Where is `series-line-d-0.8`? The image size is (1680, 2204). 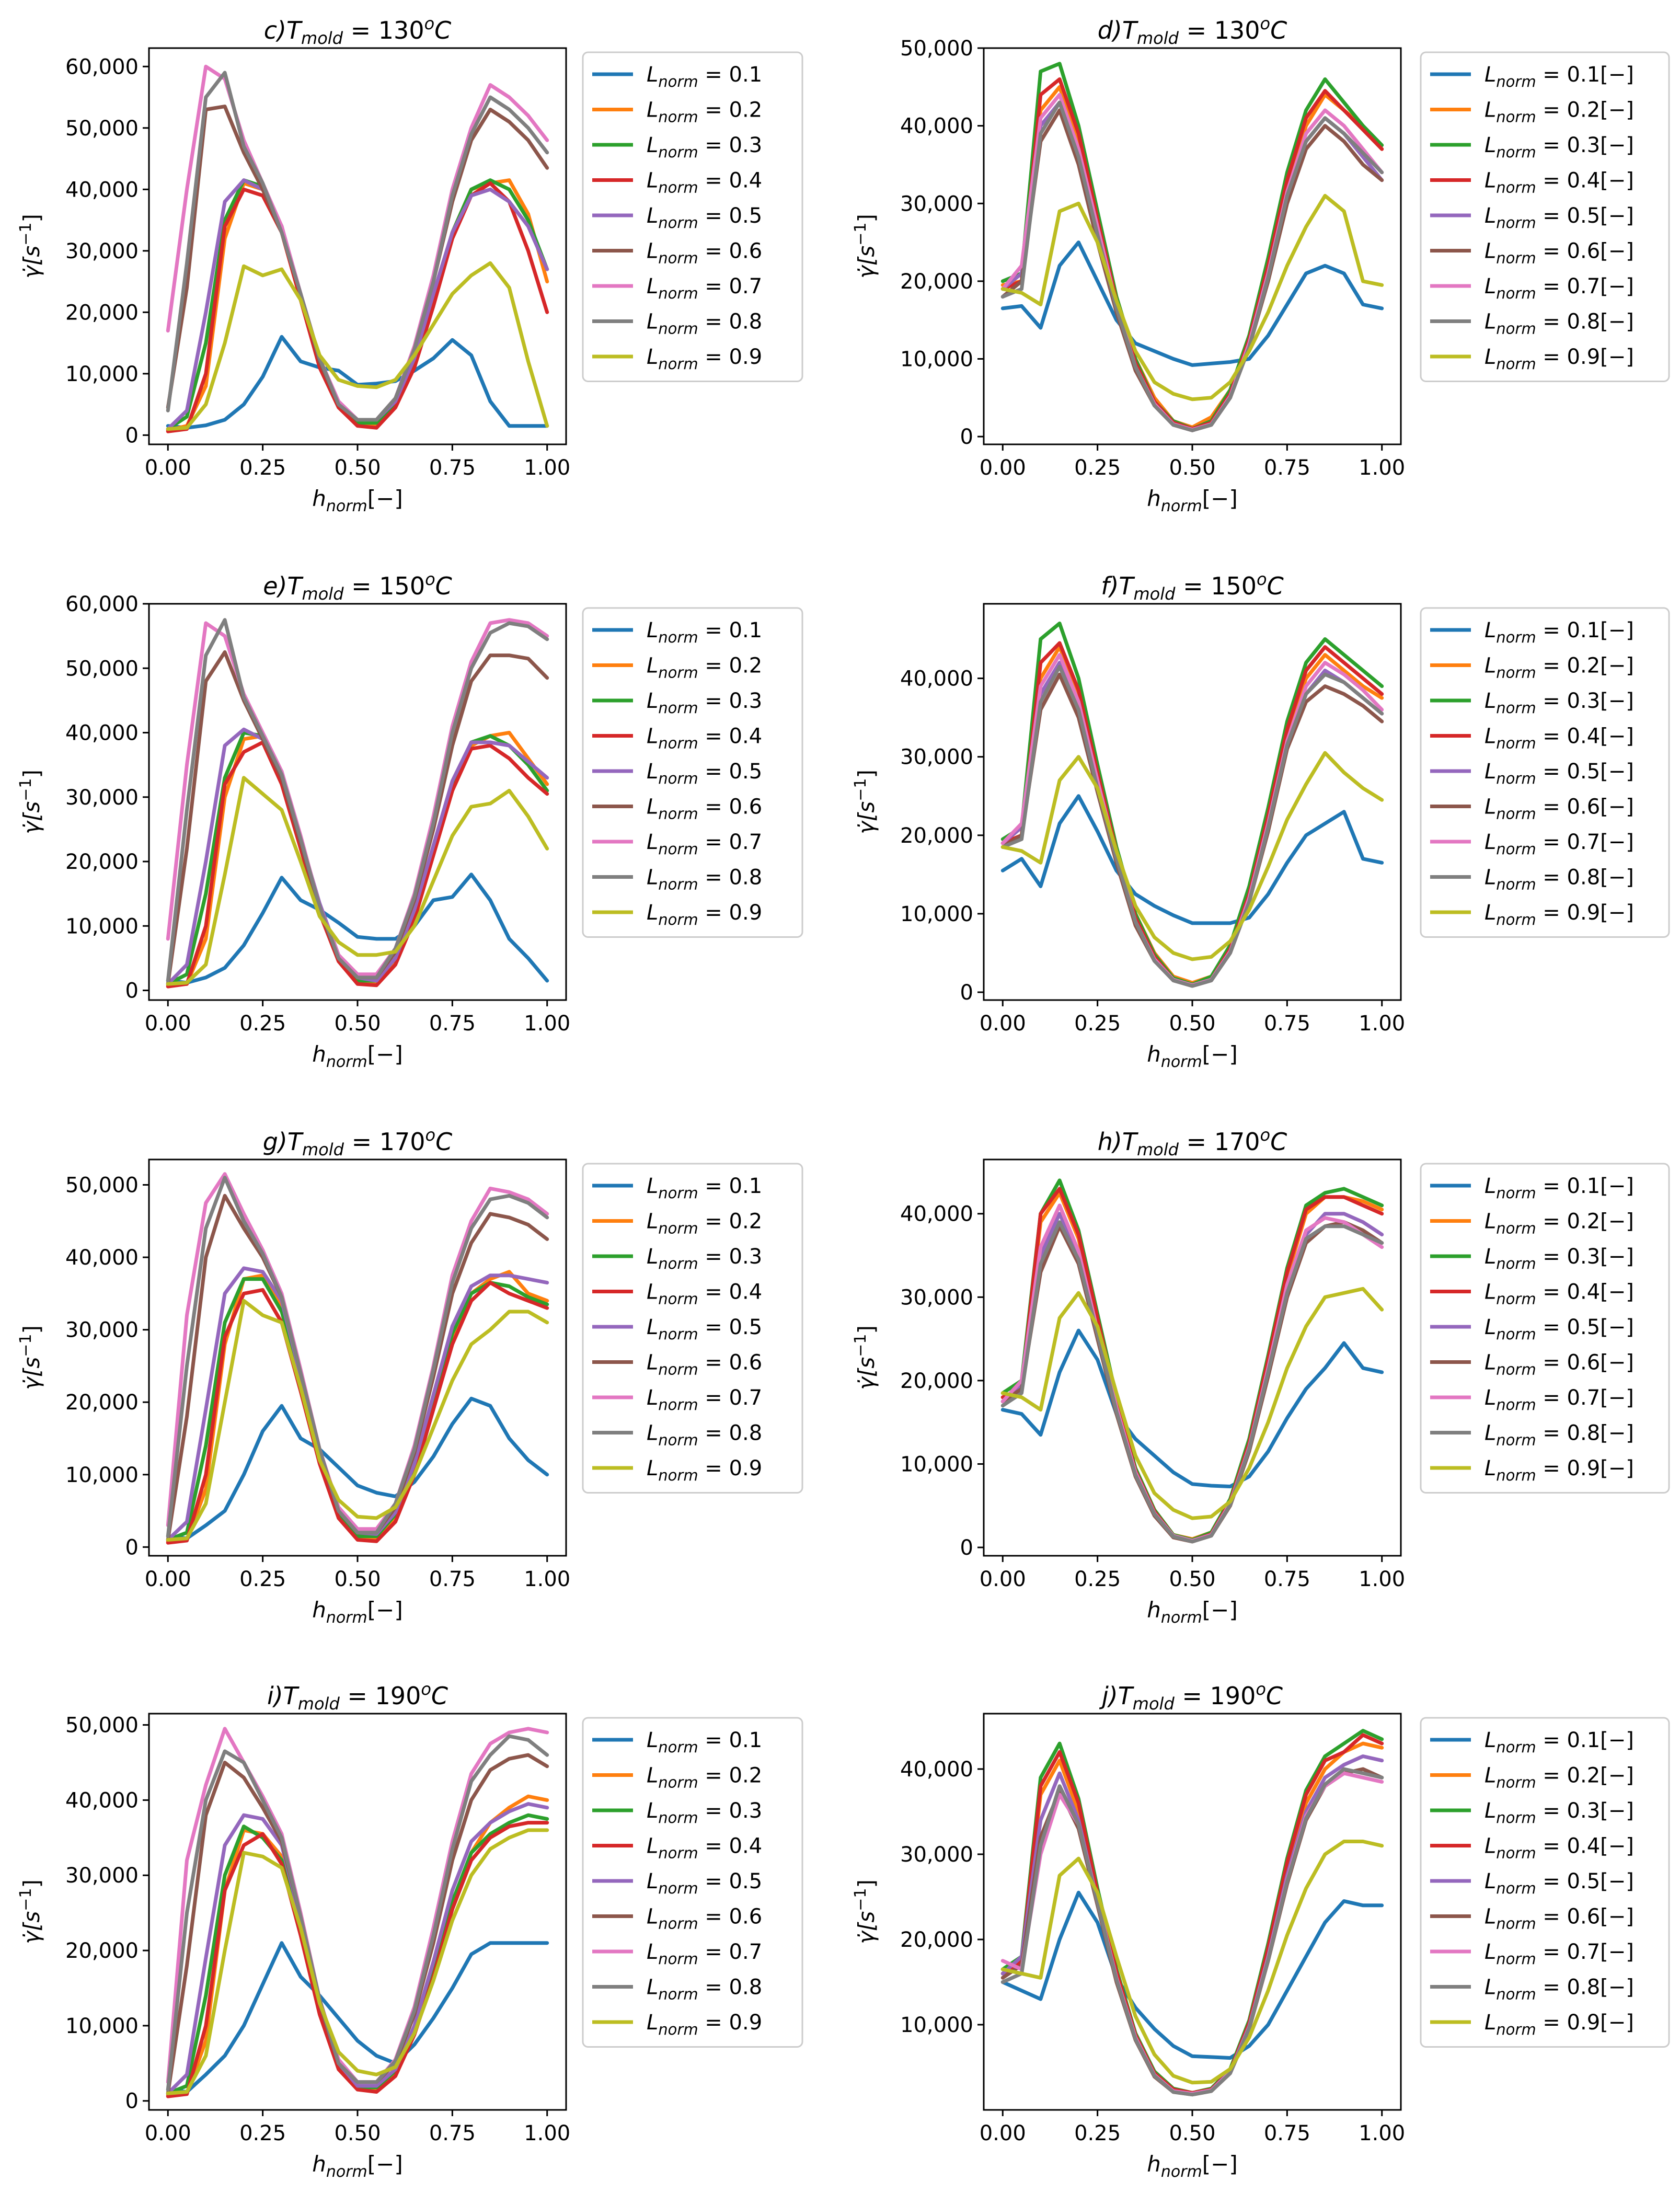
series-line-d-0.8 is located at coordinates (1192, 266).